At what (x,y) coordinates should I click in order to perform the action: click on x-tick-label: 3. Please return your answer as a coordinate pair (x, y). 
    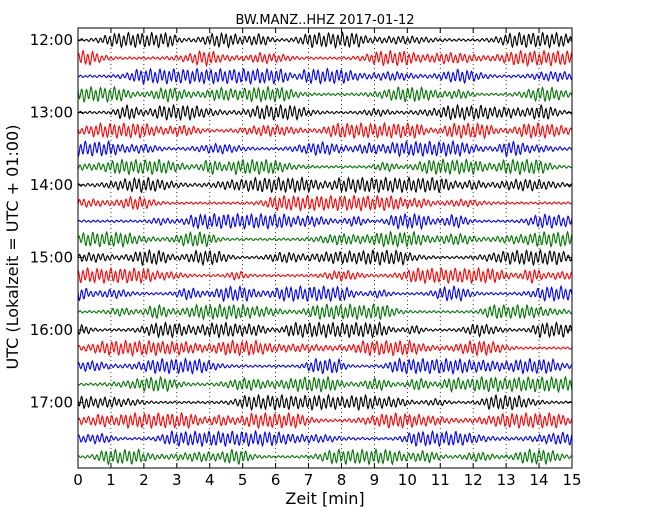
    Looking at the image, I should click on (177, 480).